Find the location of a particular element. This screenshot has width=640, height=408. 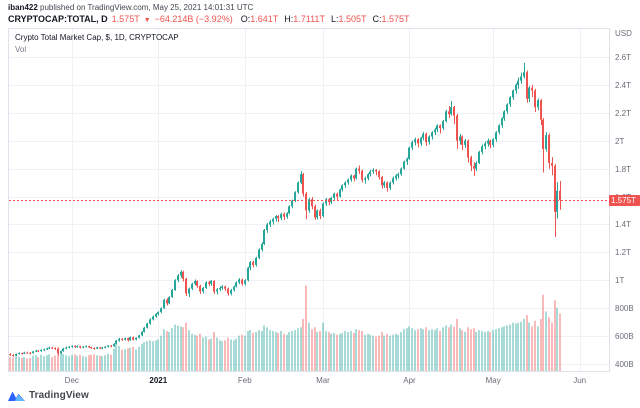

price-axis-label: 1.2T is located at coordinates (623, 253).